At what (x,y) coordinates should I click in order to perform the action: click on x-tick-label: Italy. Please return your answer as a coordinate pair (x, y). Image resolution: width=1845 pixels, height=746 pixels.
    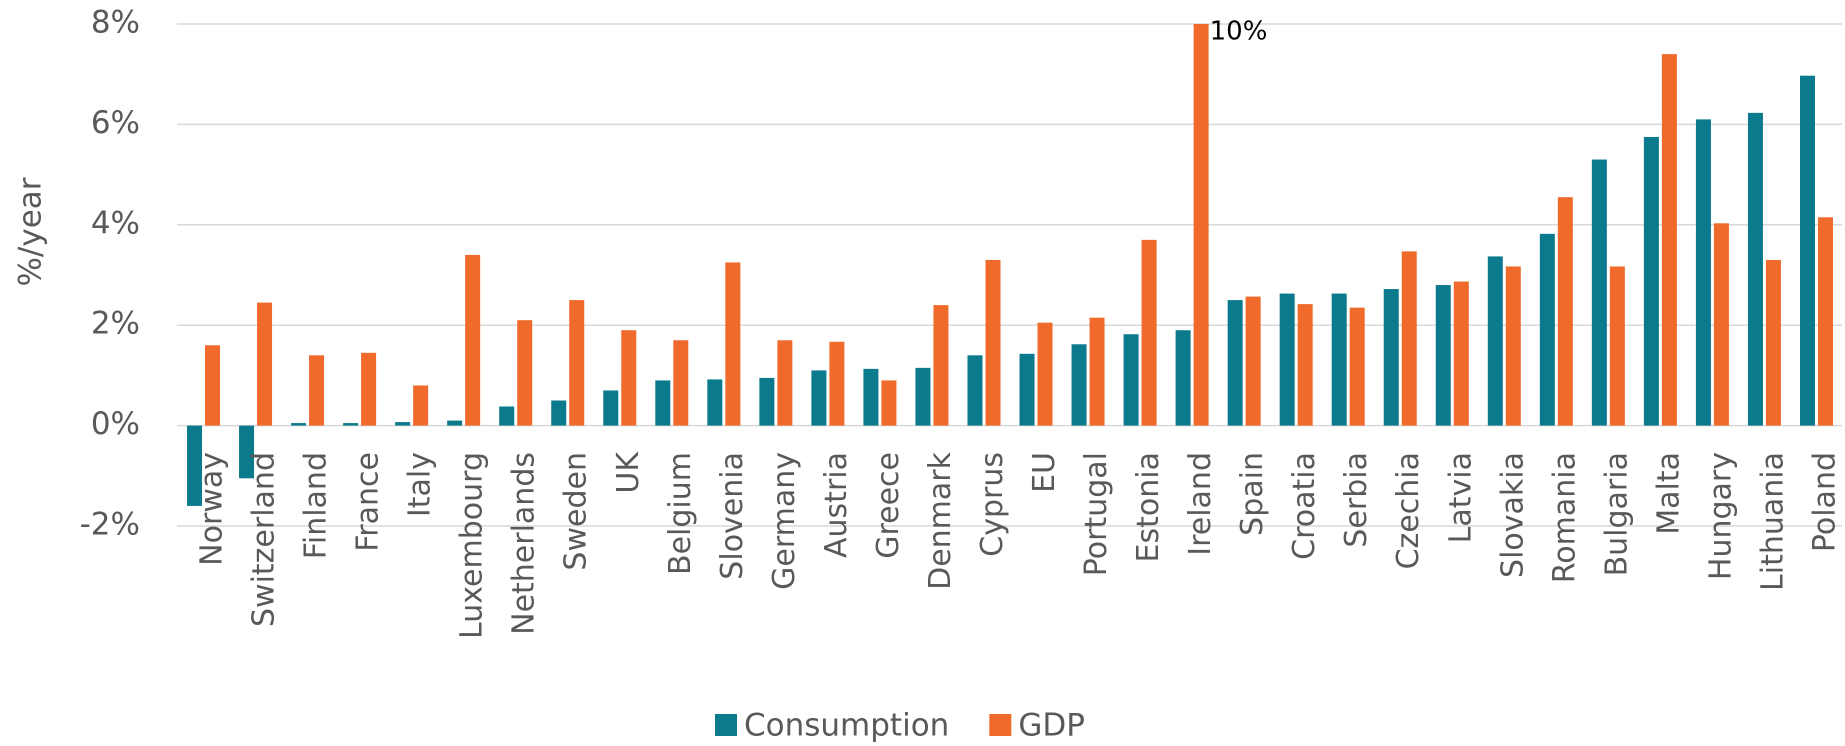
    Looking at the image, I should click on (420, 484).